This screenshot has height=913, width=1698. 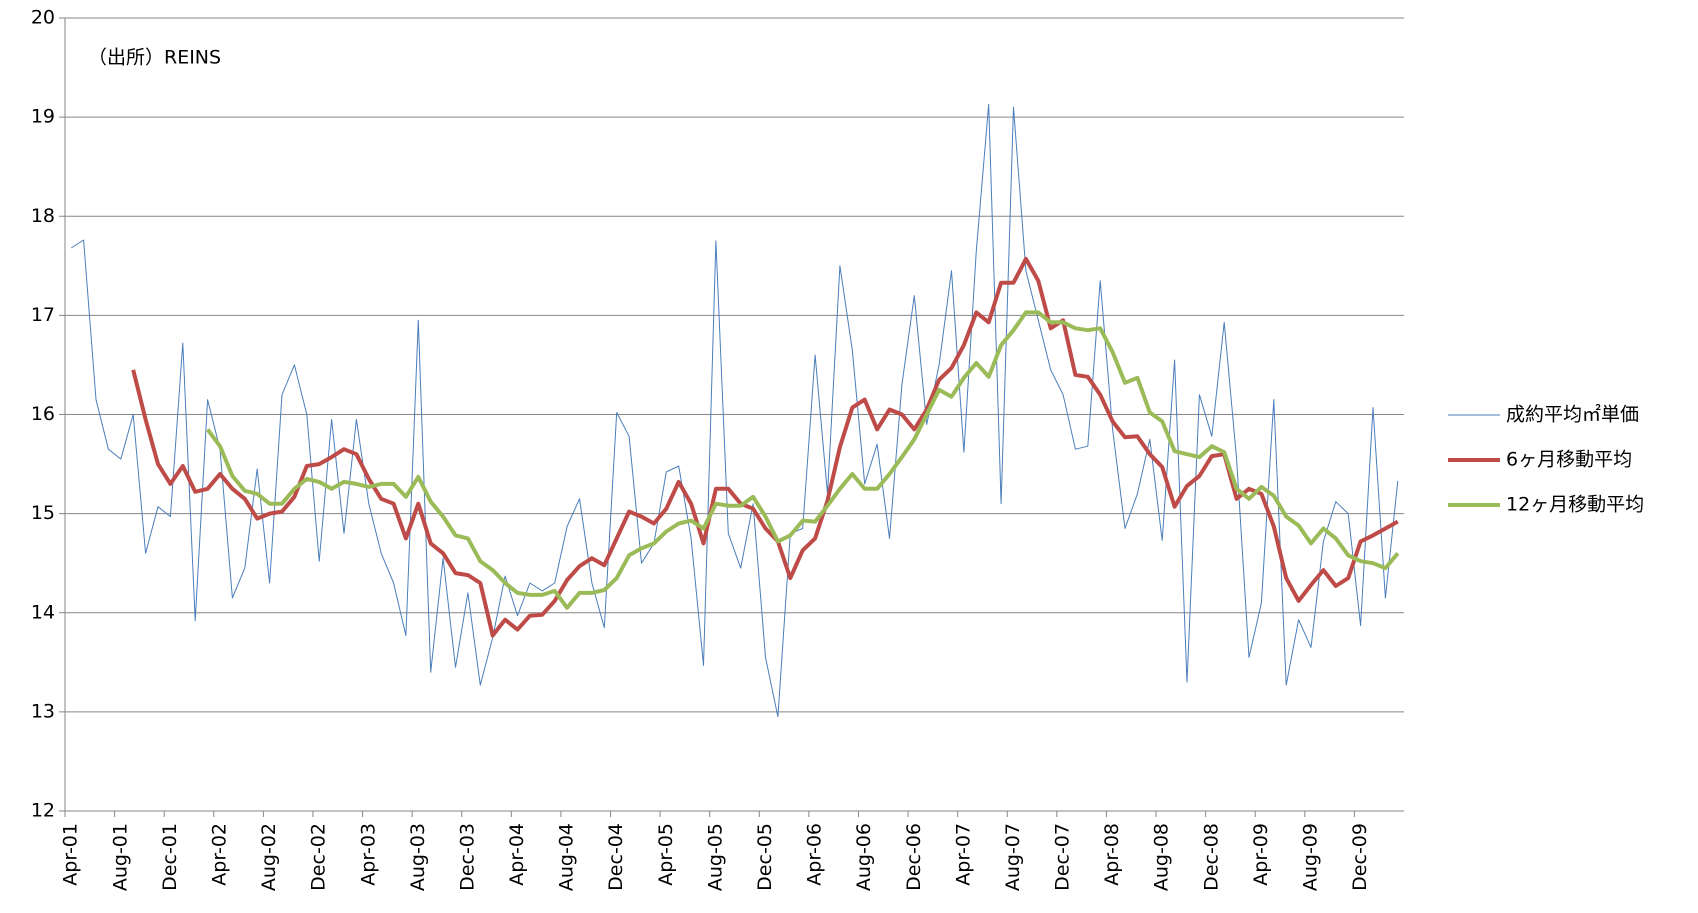 I want to click on x-tick-label: Apr-04, so click(x=517, y=854).